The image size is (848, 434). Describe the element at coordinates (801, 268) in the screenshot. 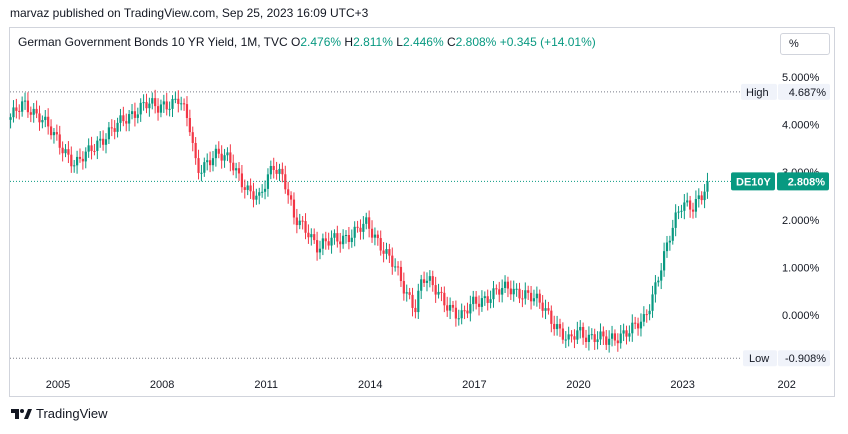

I see `y-tick-label: 1.000%` at that location.